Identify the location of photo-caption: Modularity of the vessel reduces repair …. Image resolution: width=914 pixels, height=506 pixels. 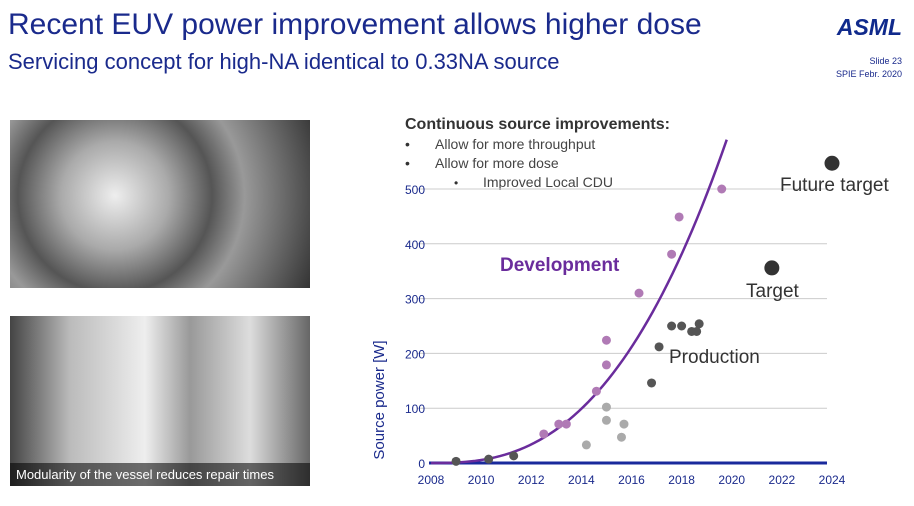
(160, 474).